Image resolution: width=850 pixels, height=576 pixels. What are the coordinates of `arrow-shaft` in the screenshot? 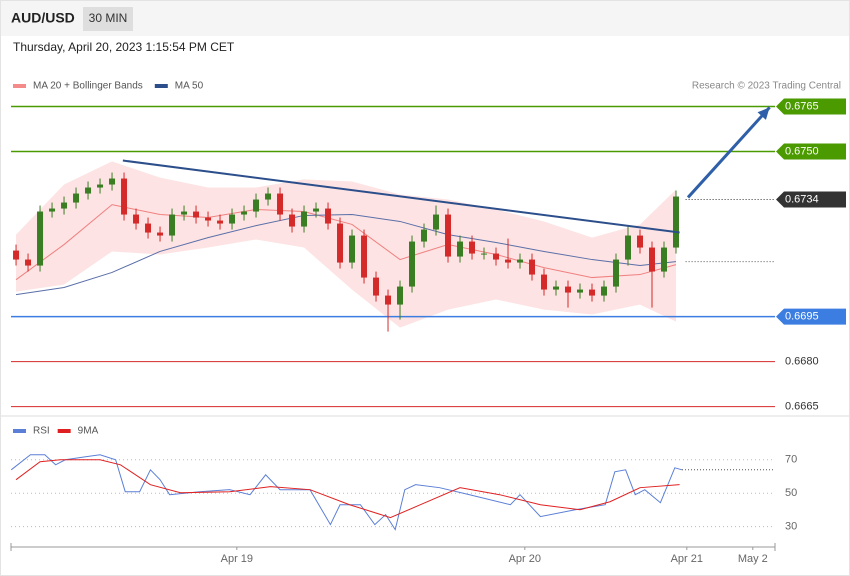 It's located at (728, 152).